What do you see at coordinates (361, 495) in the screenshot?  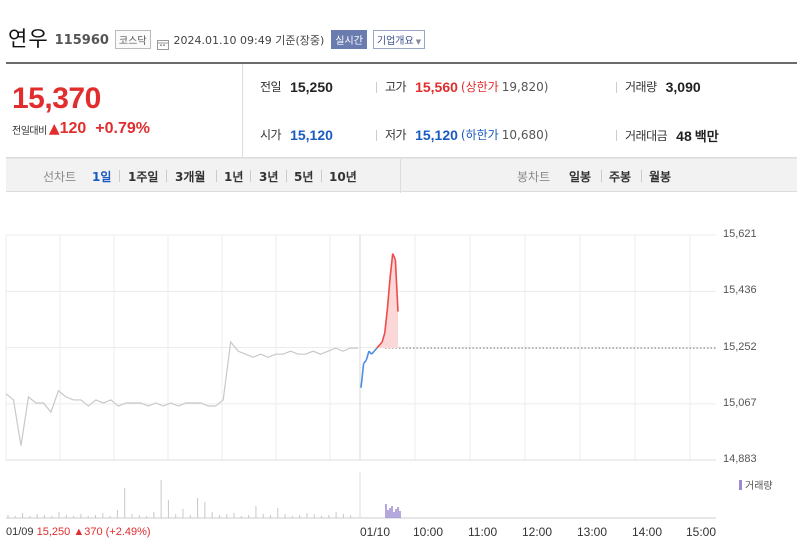 I see `volume-chart` at bounding box center [361, 495].